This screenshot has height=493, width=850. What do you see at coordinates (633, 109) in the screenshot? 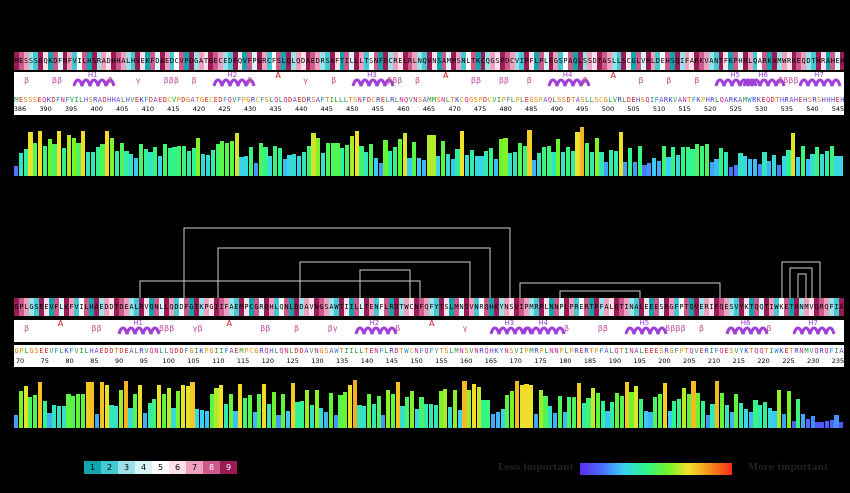
I see `residue-number-tick: 505` at bounding box center [633, 109].